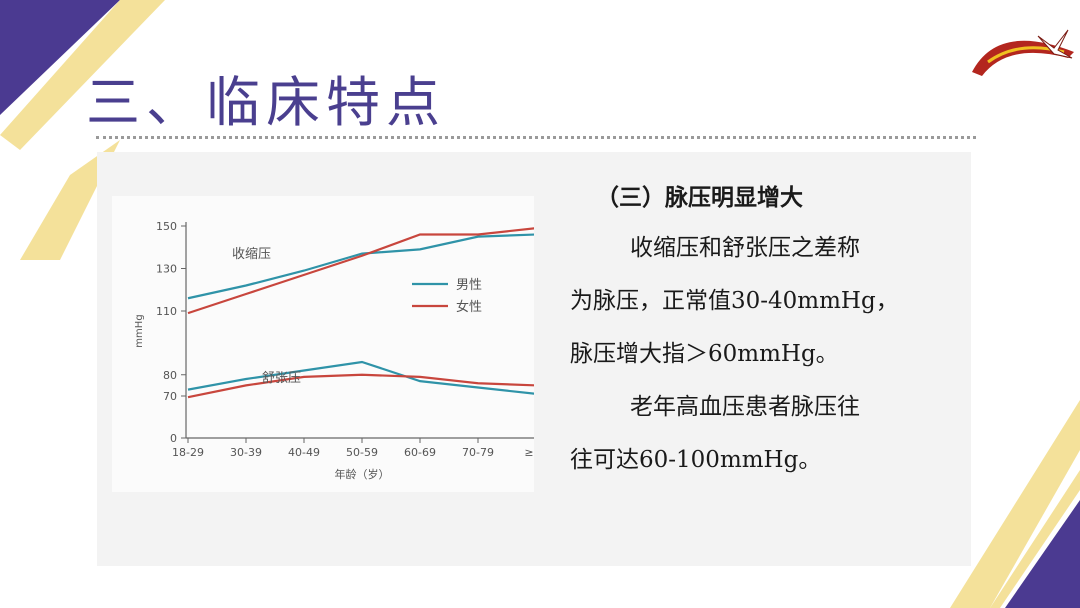 The width and height of the screenshot is (1080, 608). What do you see at coordinates (362, 474) in the screenshot?
I see `x-axis-label: 年龄（岁）` at bounding box center [362, 474].